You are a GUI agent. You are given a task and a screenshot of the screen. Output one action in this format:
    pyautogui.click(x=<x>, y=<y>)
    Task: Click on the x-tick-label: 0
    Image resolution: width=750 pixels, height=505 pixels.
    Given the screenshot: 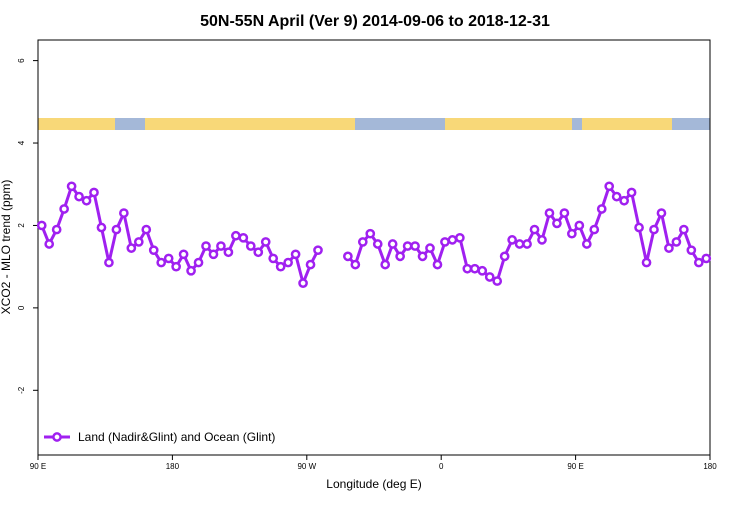 What is the action you would take?
    pyautogui.click(x=441, y=466)
    